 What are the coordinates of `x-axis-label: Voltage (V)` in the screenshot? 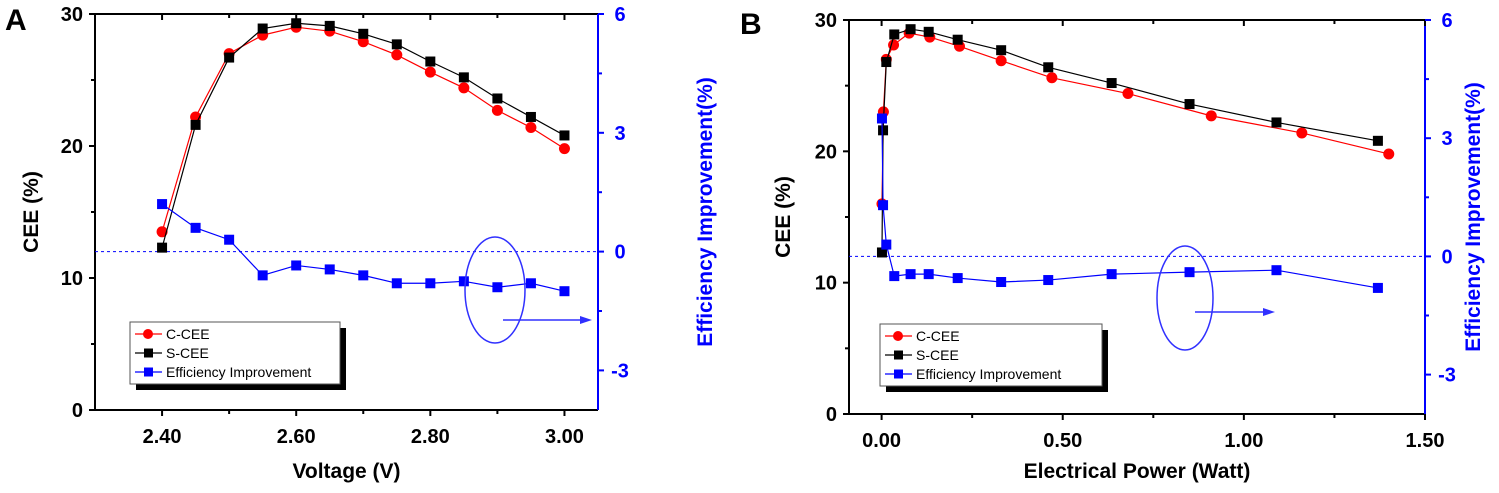 It's located at (346, 471).